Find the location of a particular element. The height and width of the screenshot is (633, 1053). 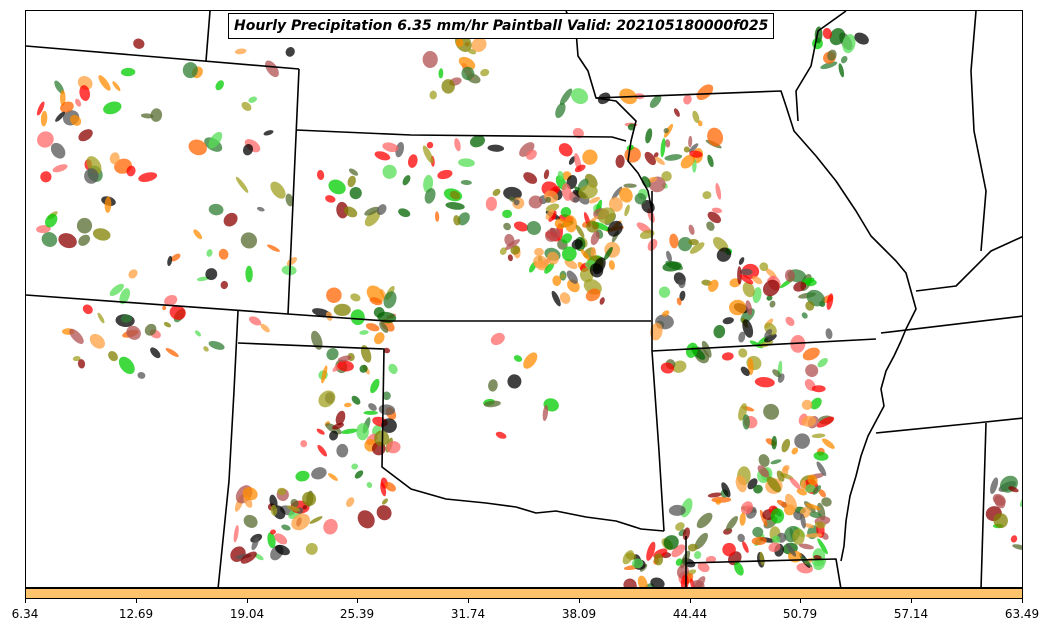

nebraska-north-border is located at coordinates (208, 36).